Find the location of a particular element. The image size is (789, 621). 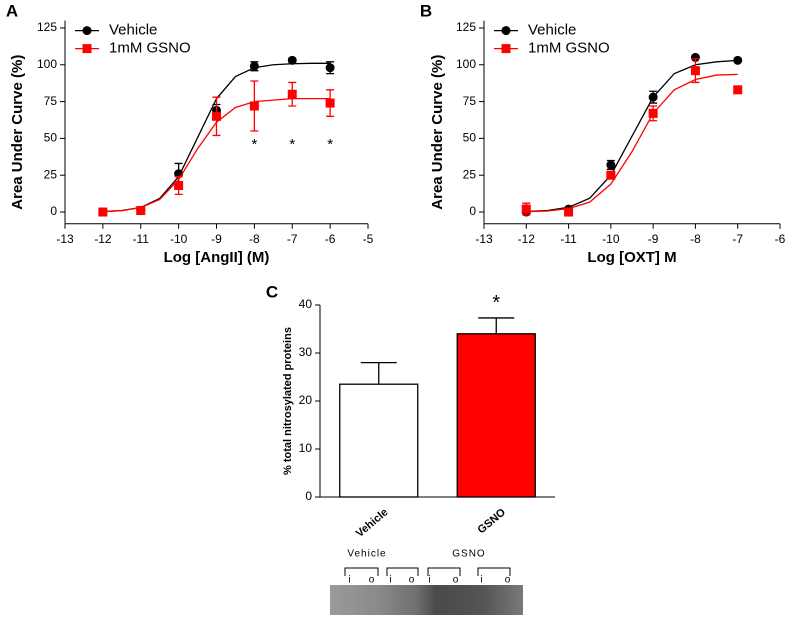

x-tick-label: GSNO is located at coordinates (492, 521).